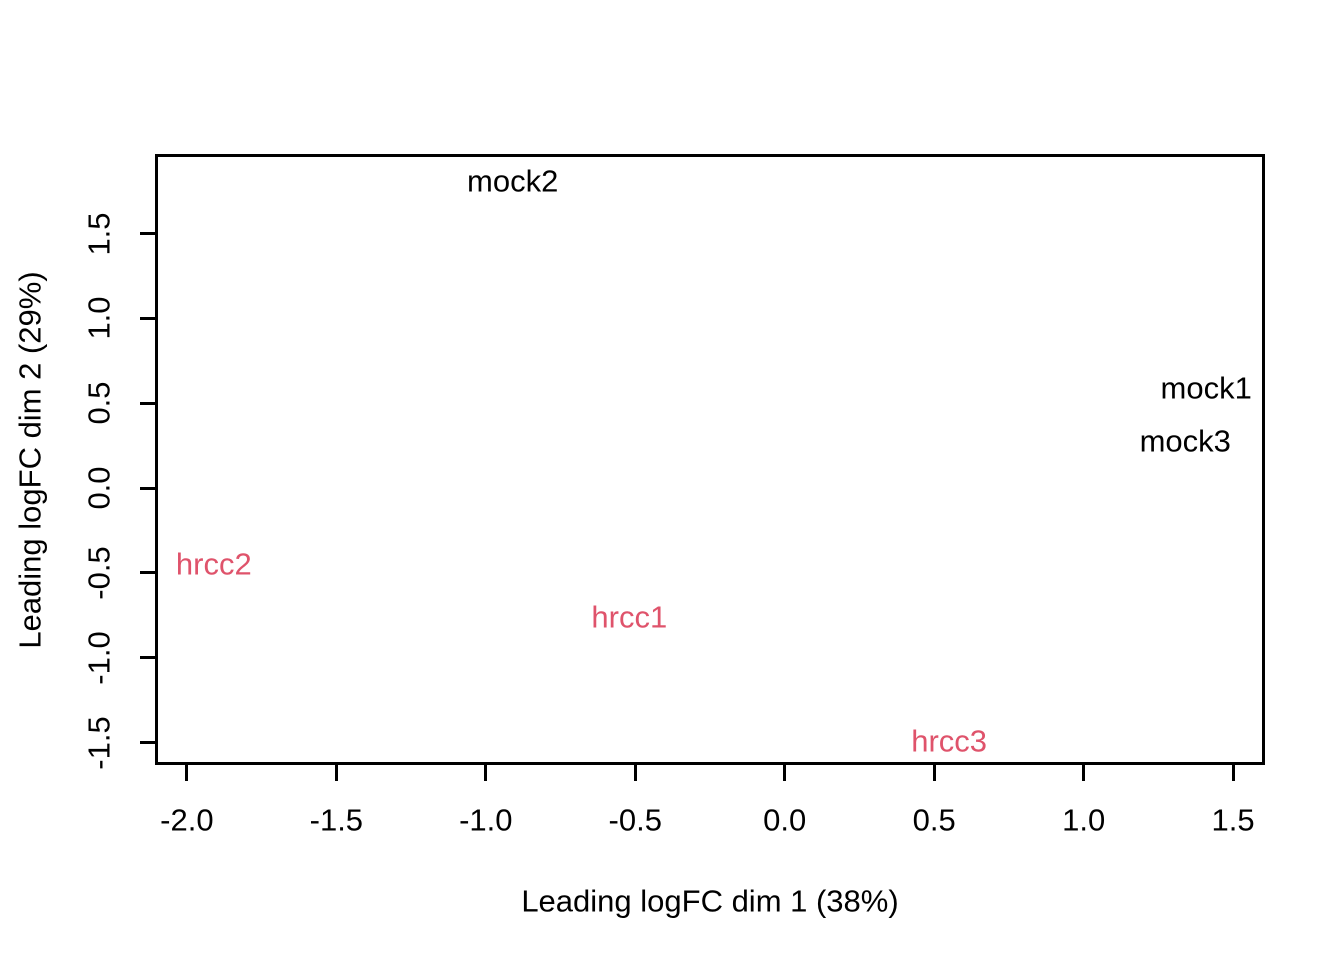  I want to click on sample-label-hrcc1: hrcc1, so click(629, 617).